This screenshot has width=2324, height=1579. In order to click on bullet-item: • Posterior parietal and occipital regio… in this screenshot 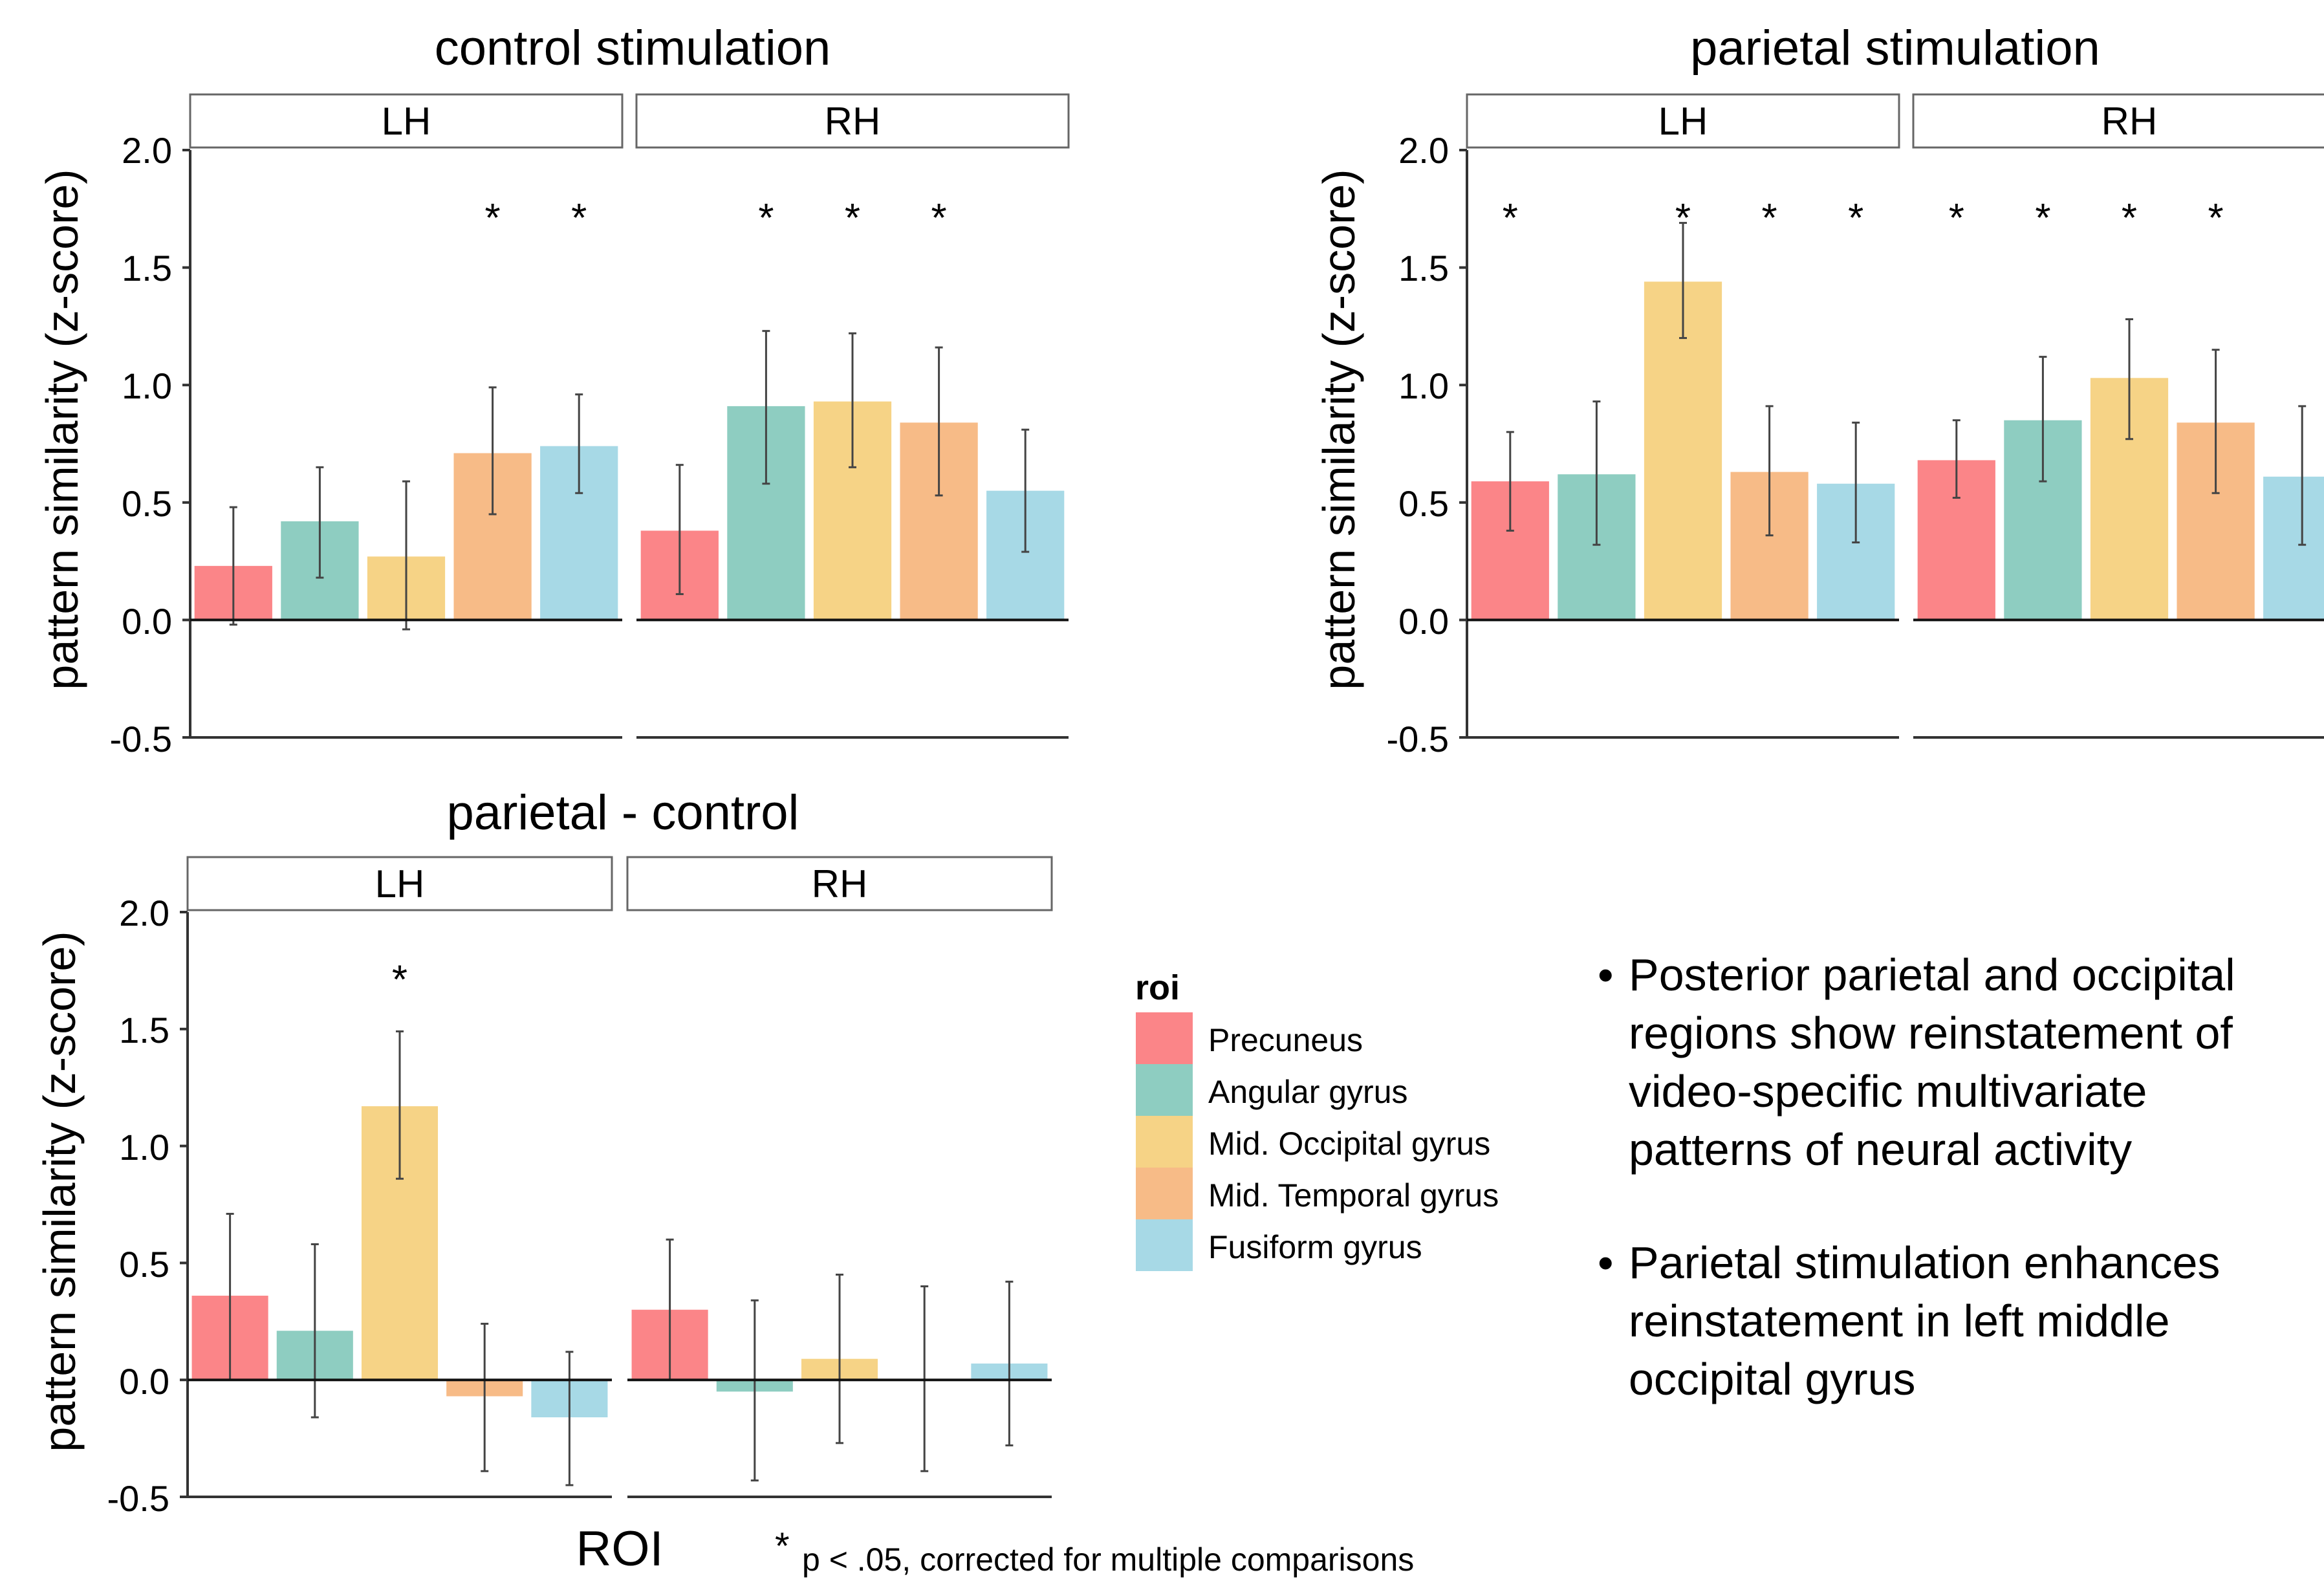, I will do `click(1953, 1062)`.